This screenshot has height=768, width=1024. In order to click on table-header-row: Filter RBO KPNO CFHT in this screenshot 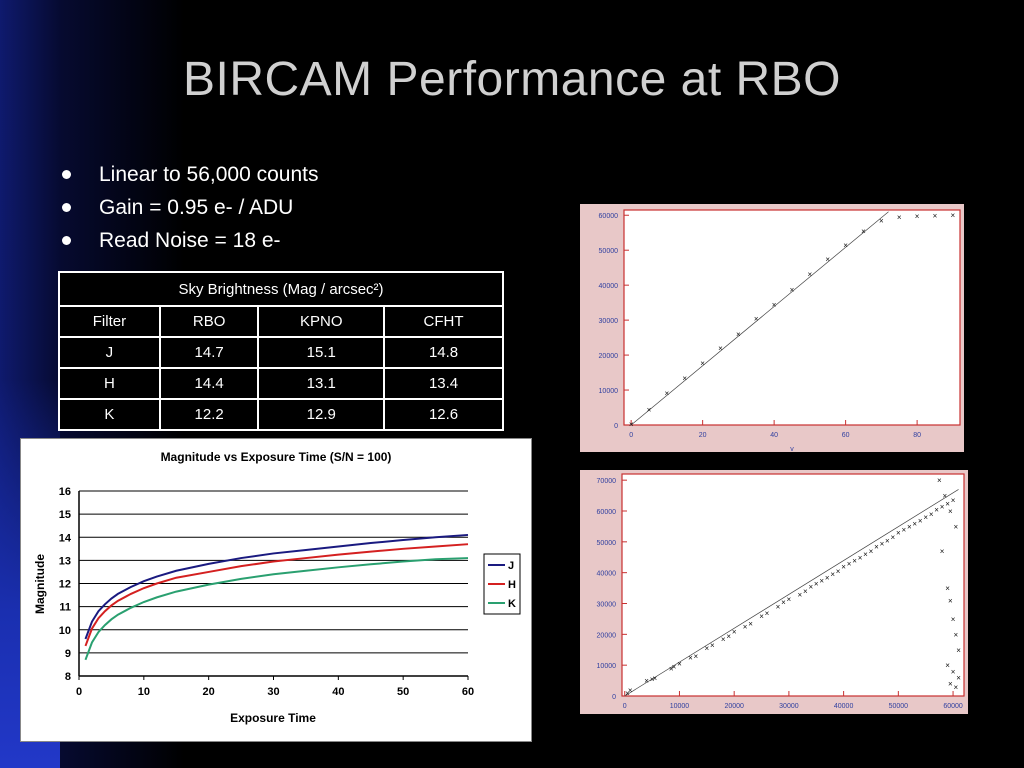, I will do `click(281, 321)`.